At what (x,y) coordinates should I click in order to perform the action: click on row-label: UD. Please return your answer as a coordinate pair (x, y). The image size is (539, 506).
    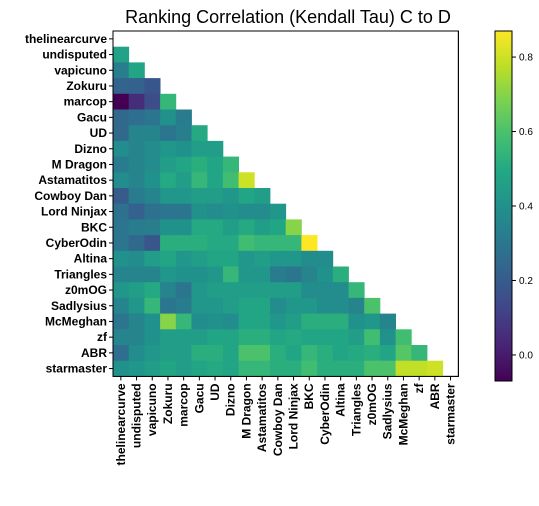
    Looking at the image, I should click on (99, 133).